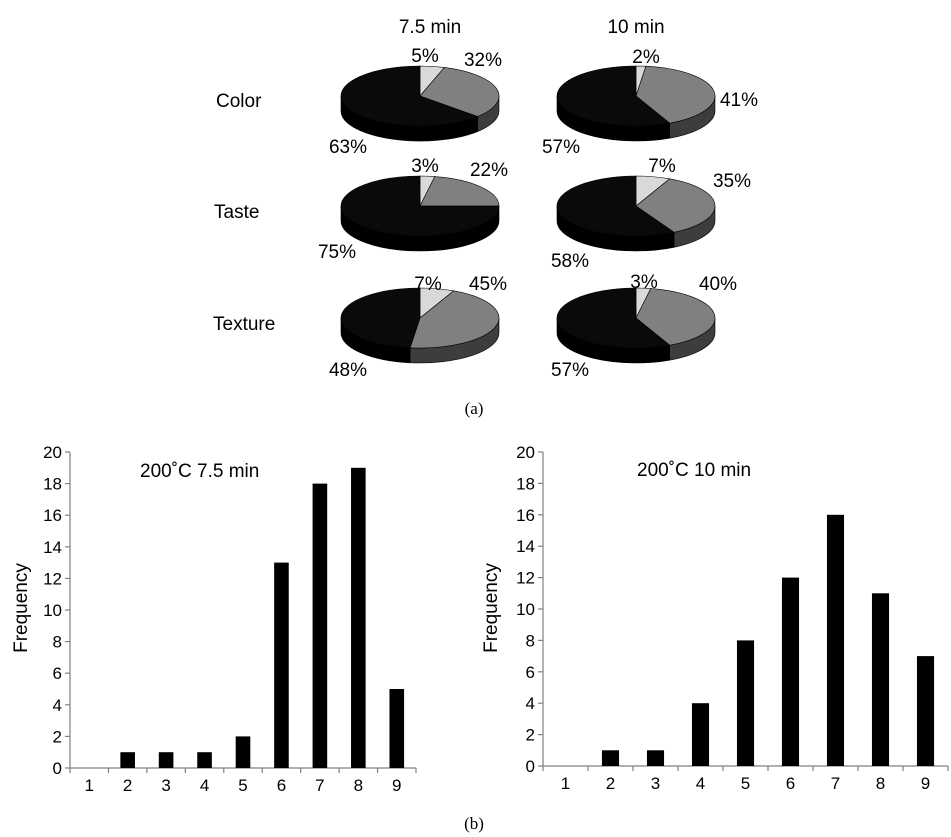  What do you see at coordinates (489, 170) in the screenshot?
I see `pie-label-neutral-taste-7-5-min: 22%` at bounding box center [489, 170].